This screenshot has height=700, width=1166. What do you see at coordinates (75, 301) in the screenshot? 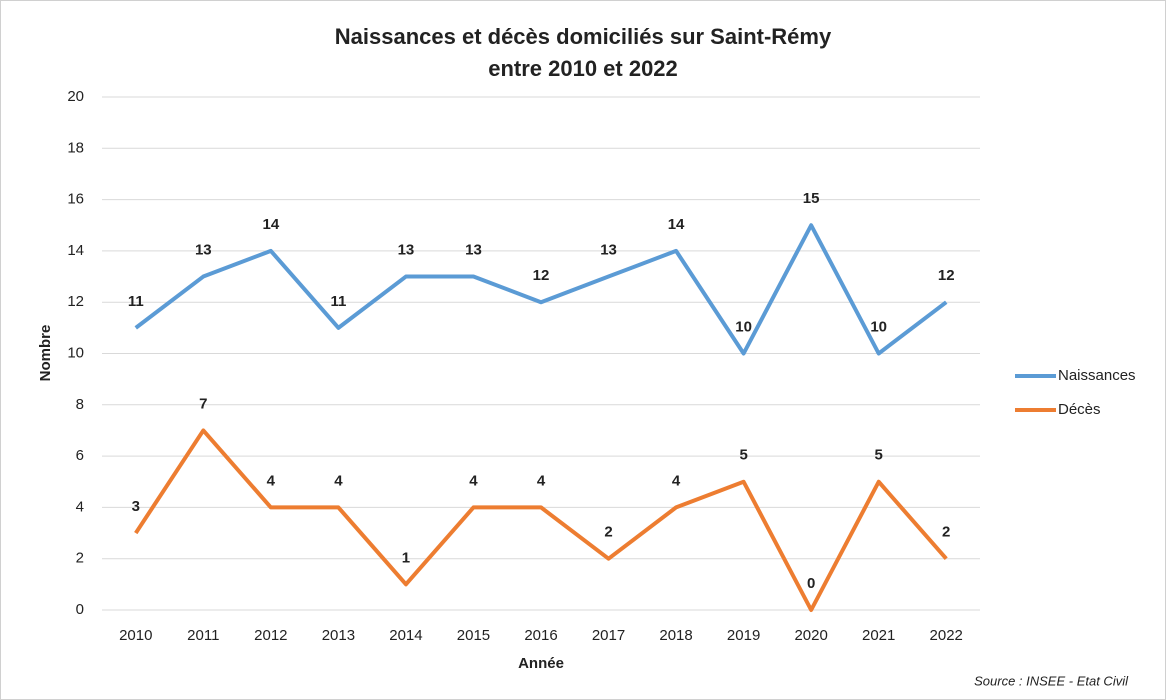
I see `y-tick-label: 12` at bounding box center [75, 301].